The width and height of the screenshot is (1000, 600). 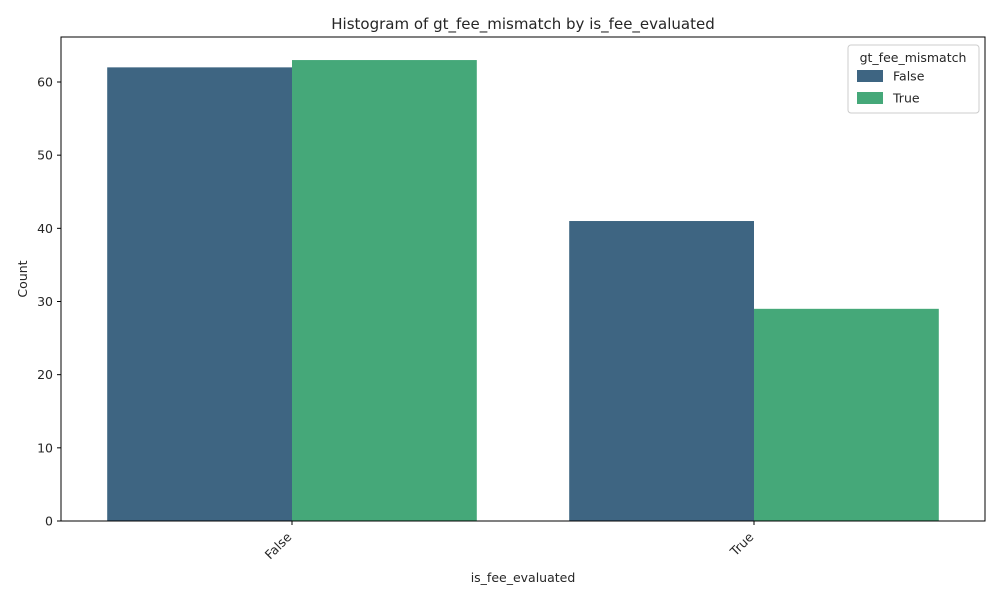 I want to click on y-tick-label: 60, so click(x=45, y=81).